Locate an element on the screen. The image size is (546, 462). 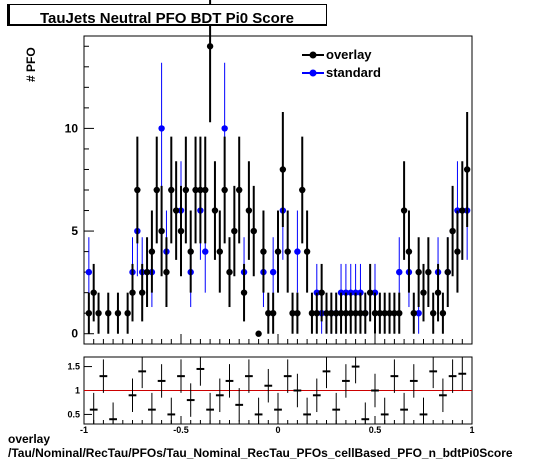
ratio-y-tick-label: 1 is located at coordinates (77, 391).